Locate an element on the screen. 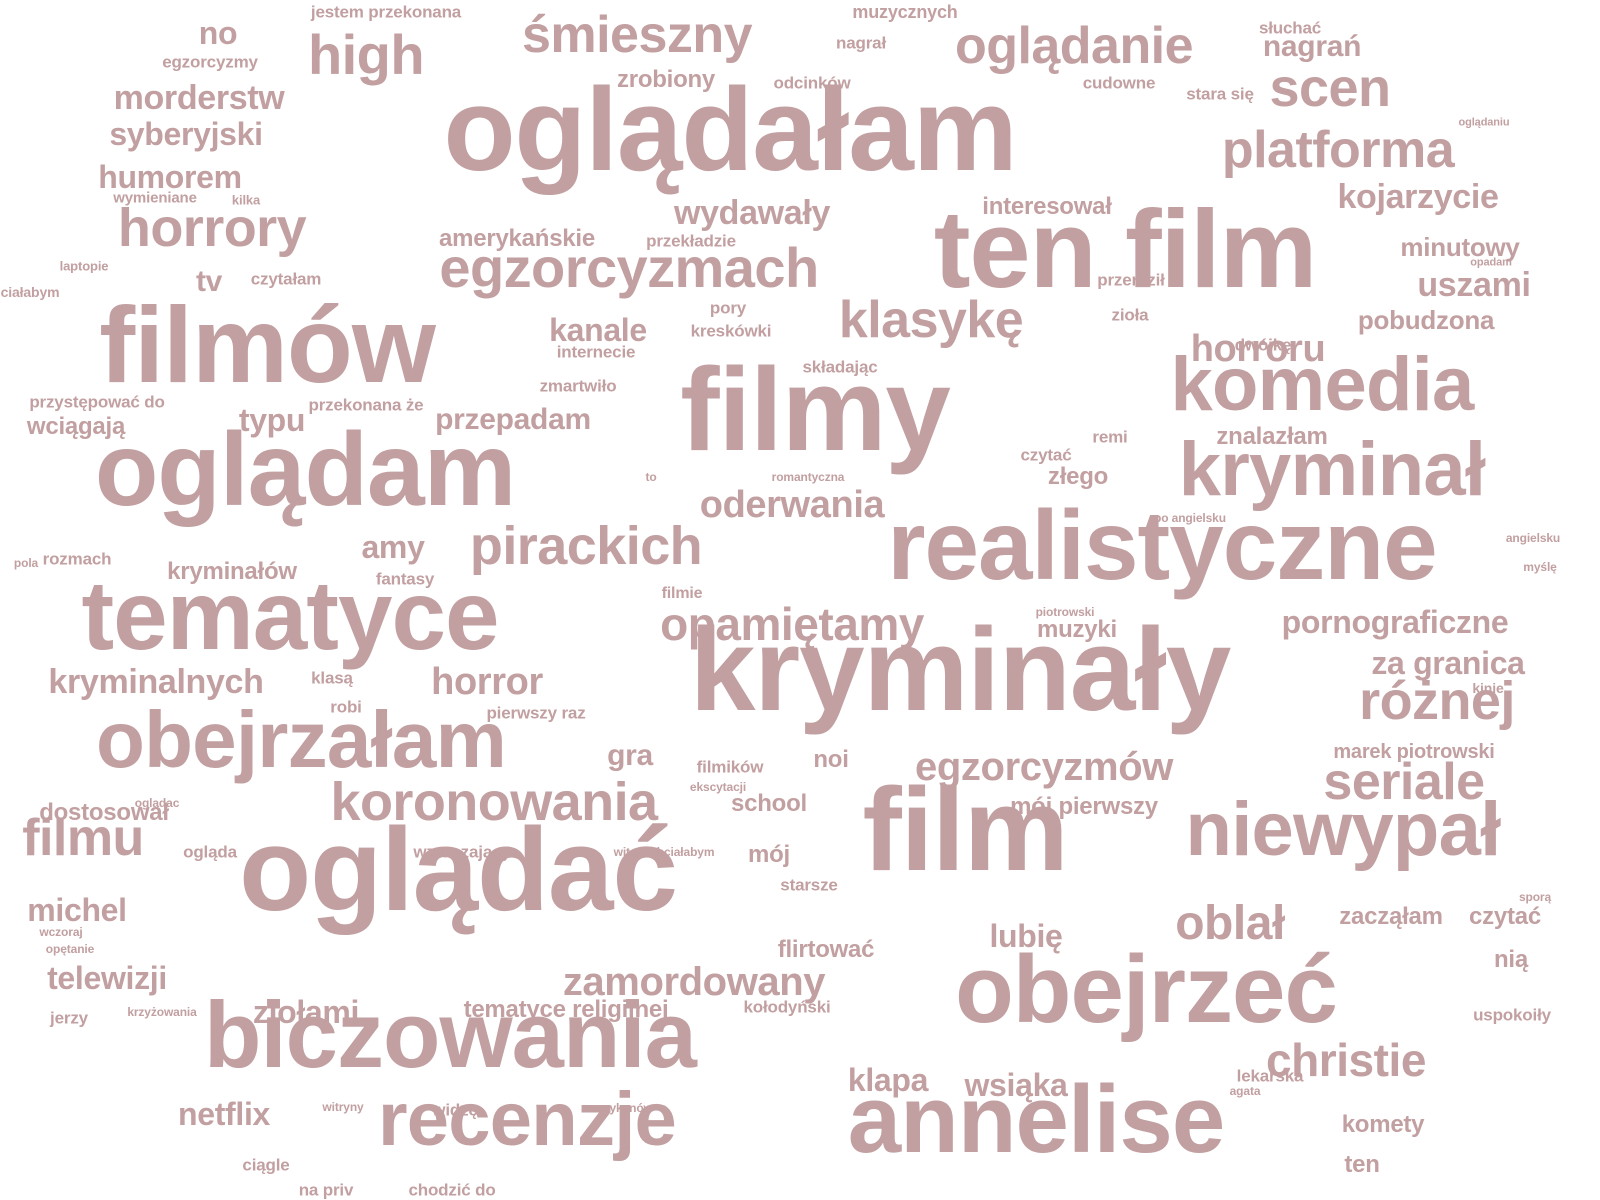 Image resolution: width=1600 pixels, height=1200 pixels. cloud-word: wymieniane is located at coordinates (155, 198).